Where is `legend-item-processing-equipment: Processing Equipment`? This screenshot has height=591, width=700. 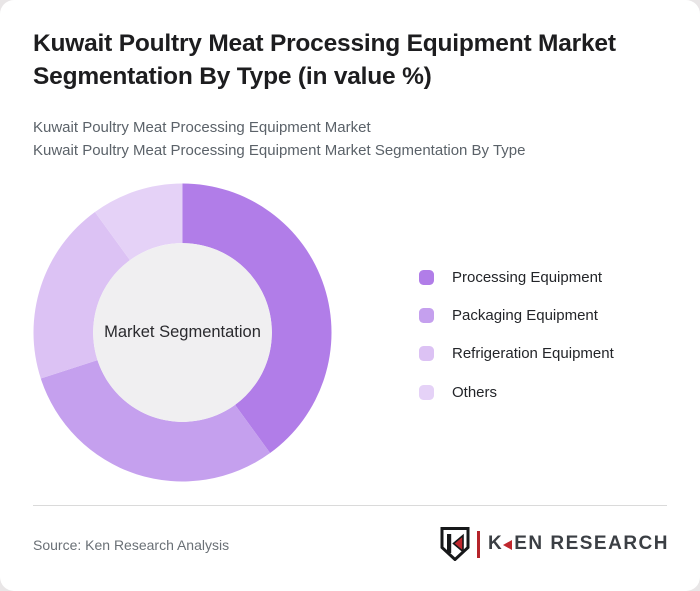
legend-item-processing-equipment: Processing Equipment is located at coordinates (516, 277).